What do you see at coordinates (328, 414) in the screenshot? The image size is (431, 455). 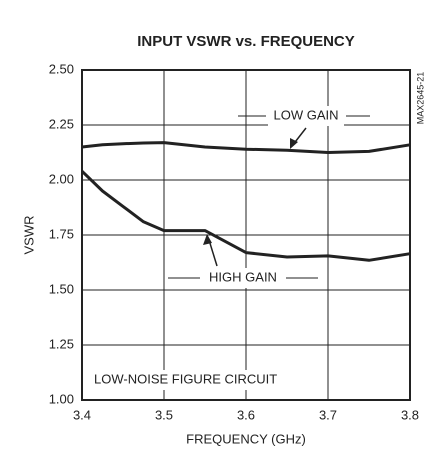 I see `x-tick-label: 3.7` at bounding box center [328, 414].